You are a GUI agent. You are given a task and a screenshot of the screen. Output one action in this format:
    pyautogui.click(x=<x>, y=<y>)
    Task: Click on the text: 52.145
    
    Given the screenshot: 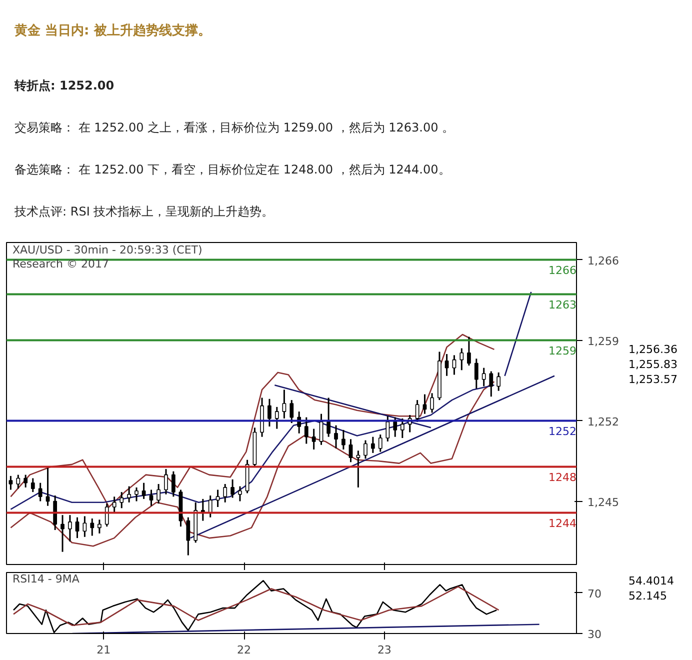 What is the action you would take?
    pyautogui.click(x=647, y=596)
    